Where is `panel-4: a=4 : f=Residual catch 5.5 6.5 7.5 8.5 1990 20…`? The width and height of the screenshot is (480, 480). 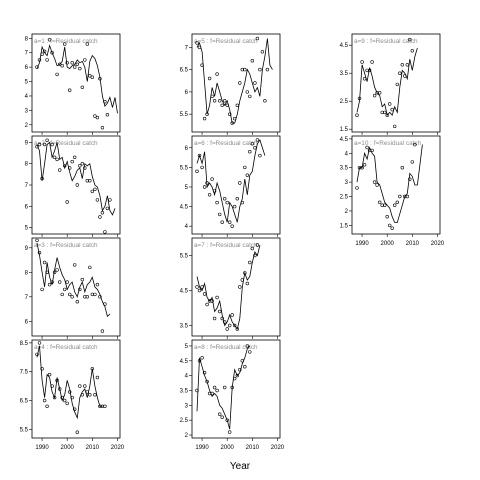
panel-4: a=4 : f=Residual catch 5.5 6.5 7.5 8.5 1990 20… is located at coordinates (72, 395).